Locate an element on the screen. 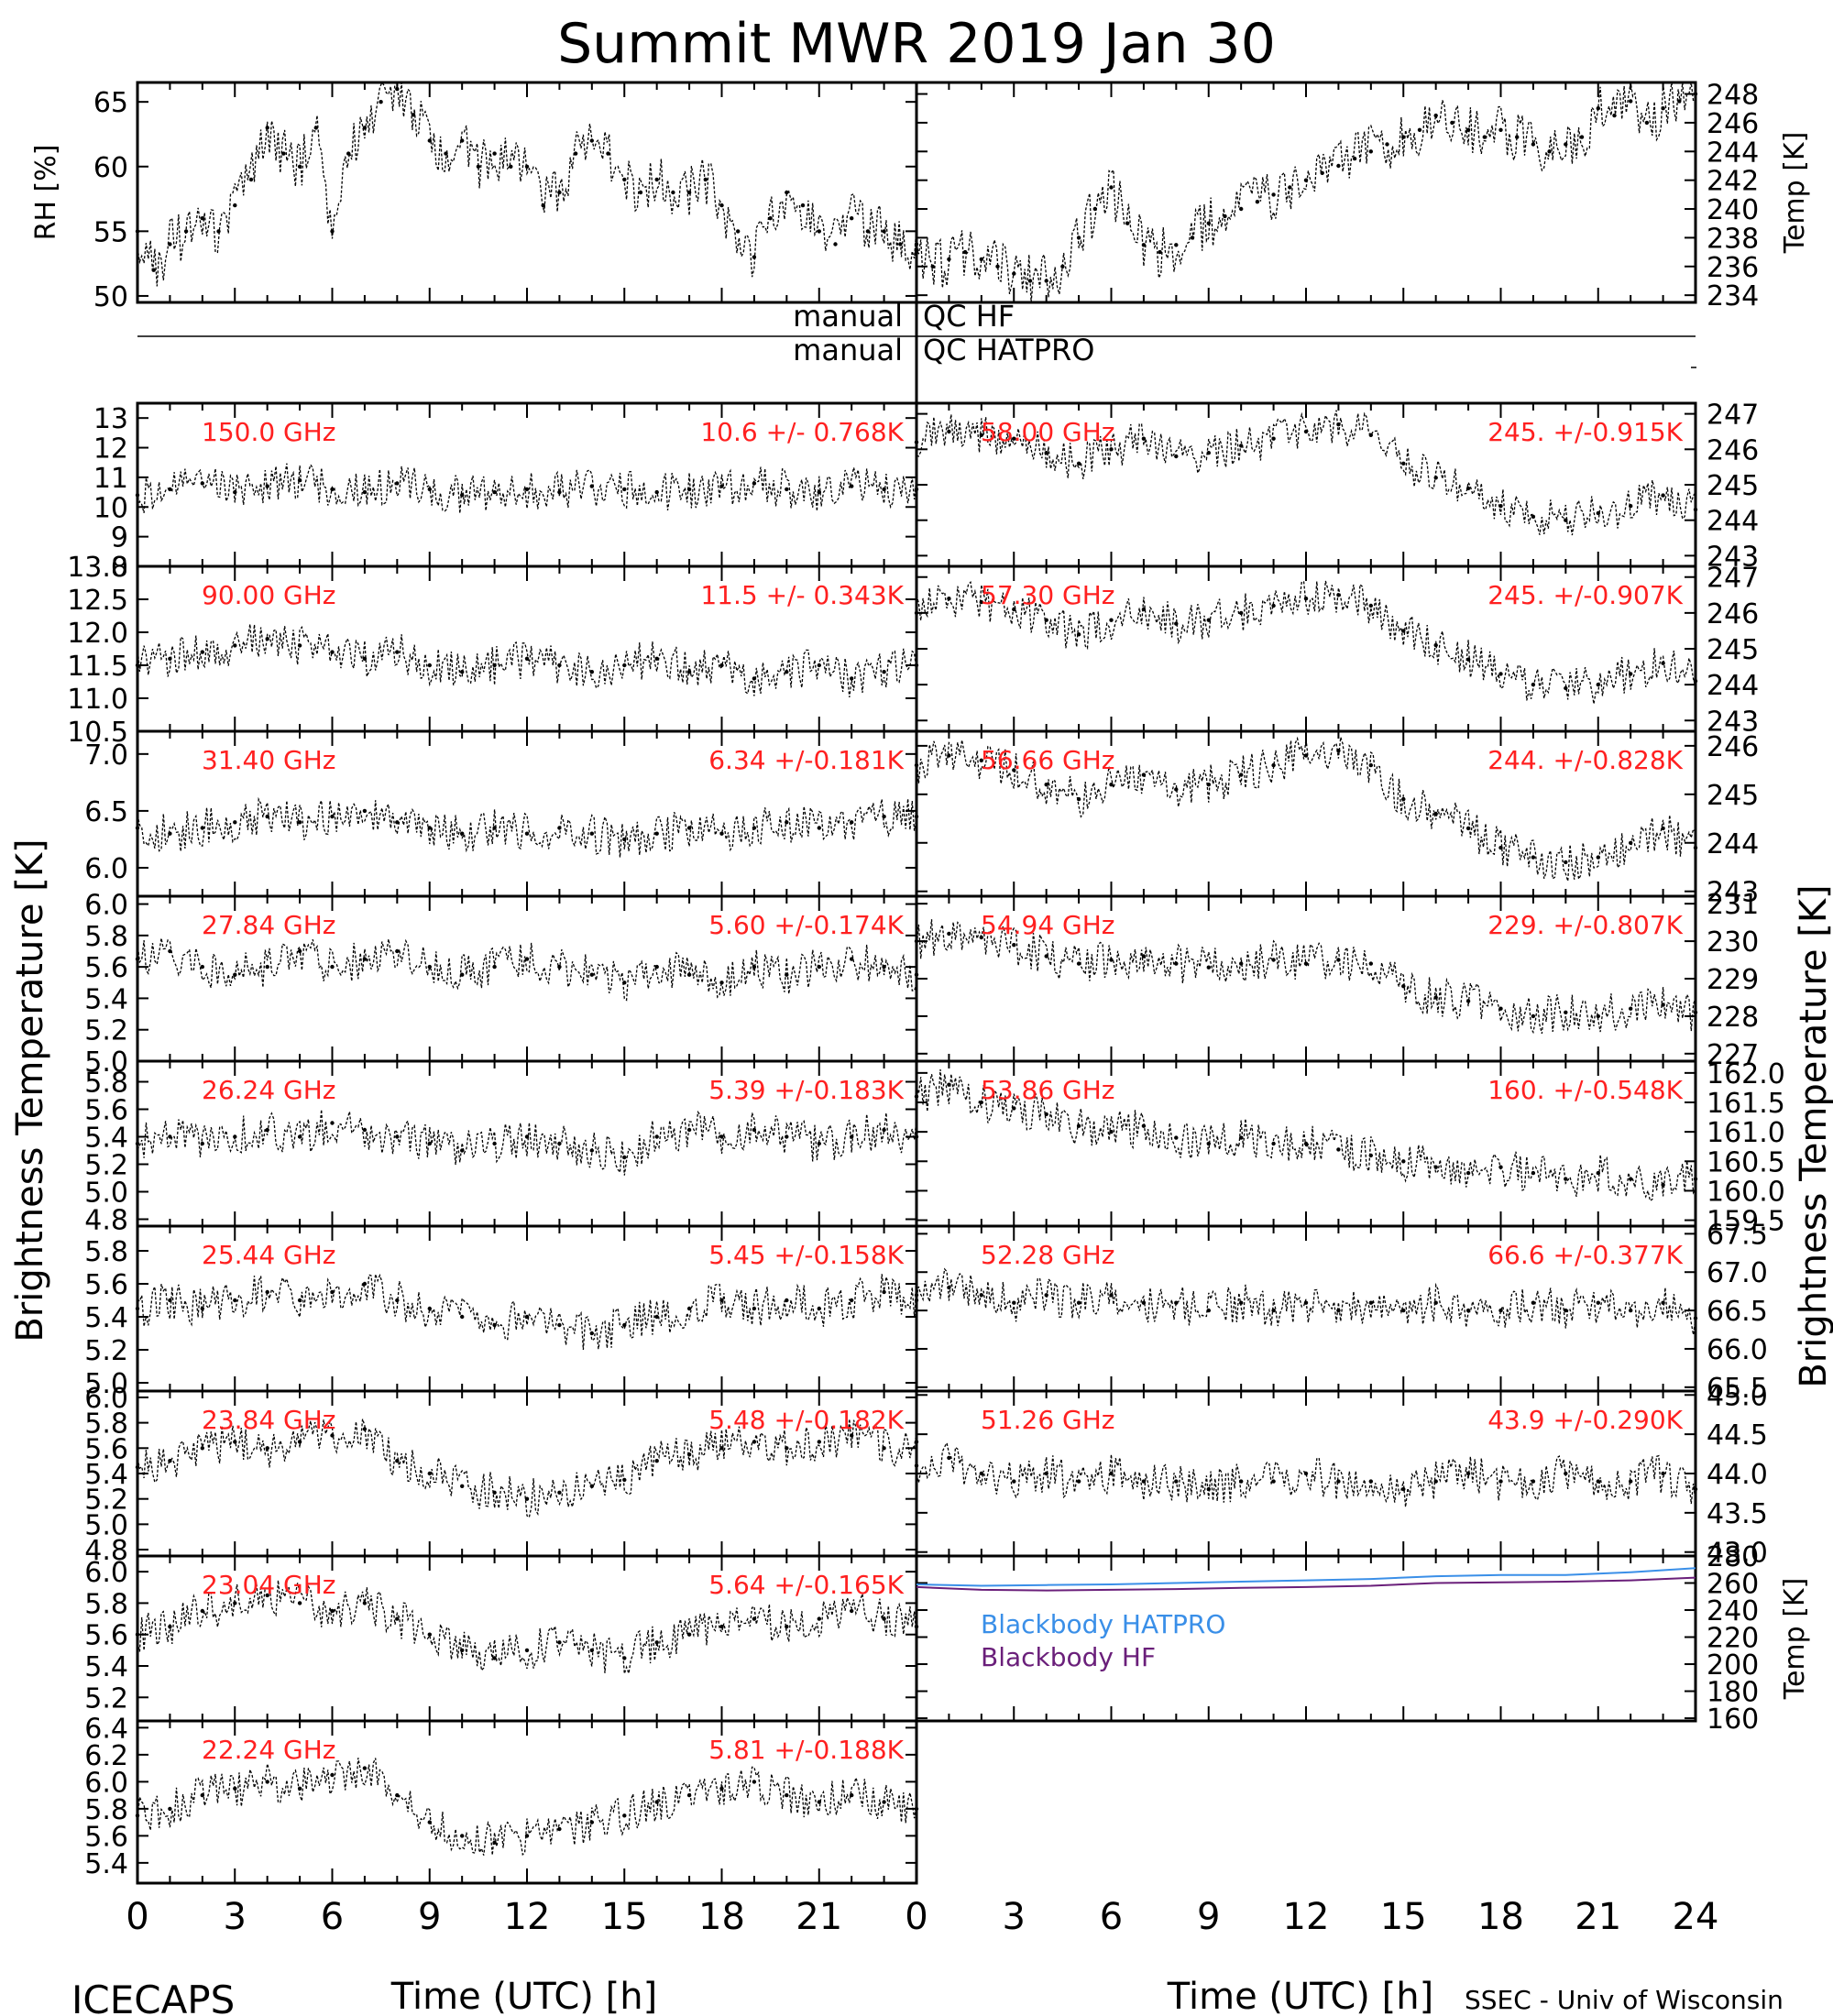 The width and height of the screenshot is (1833, 2016). y-tick-label: 245 is located at coordinates (1733, 650).